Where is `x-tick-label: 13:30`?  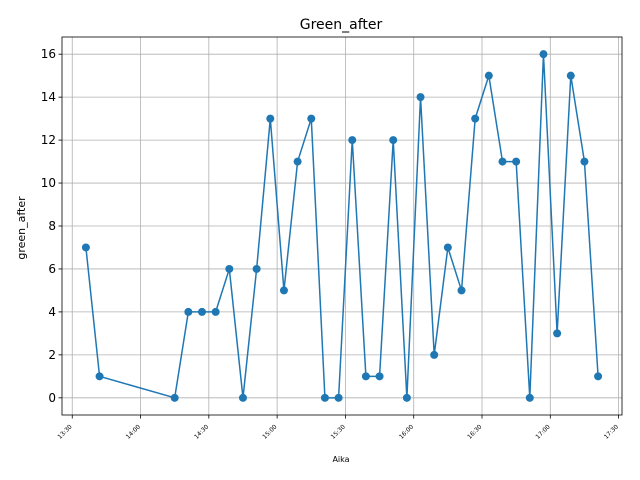 x-tick-label: 13:30 is located at coordinates (64, 431).